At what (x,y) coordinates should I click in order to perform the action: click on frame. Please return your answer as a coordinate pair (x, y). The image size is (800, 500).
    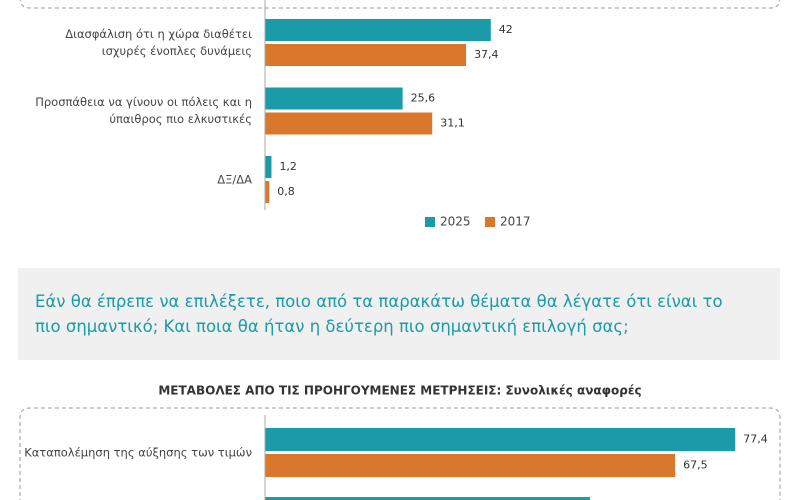
    Looking at the image, I should click on (400, 4).